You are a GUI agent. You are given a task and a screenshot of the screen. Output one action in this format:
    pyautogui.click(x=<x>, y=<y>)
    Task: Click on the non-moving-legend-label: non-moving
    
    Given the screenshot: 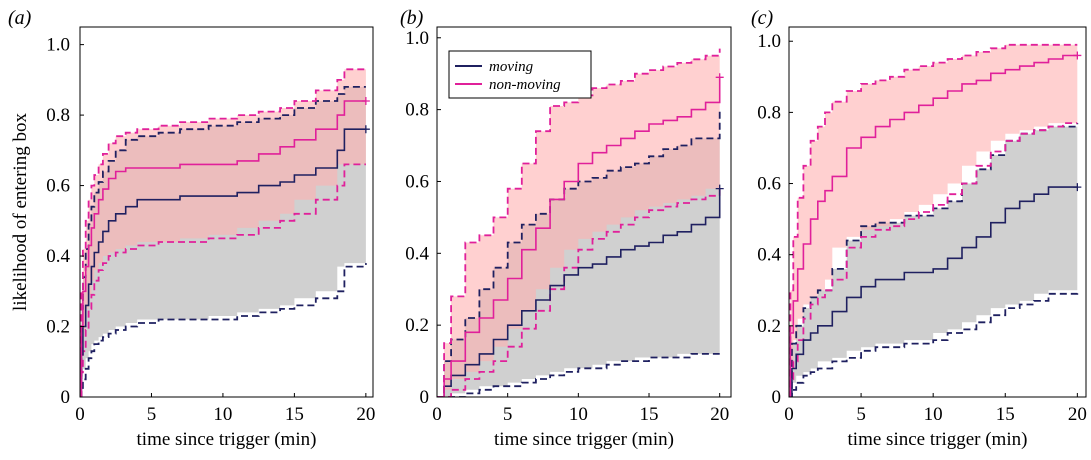 What is the action you would take?
    pyautogui.click(x=525, y=85)
    